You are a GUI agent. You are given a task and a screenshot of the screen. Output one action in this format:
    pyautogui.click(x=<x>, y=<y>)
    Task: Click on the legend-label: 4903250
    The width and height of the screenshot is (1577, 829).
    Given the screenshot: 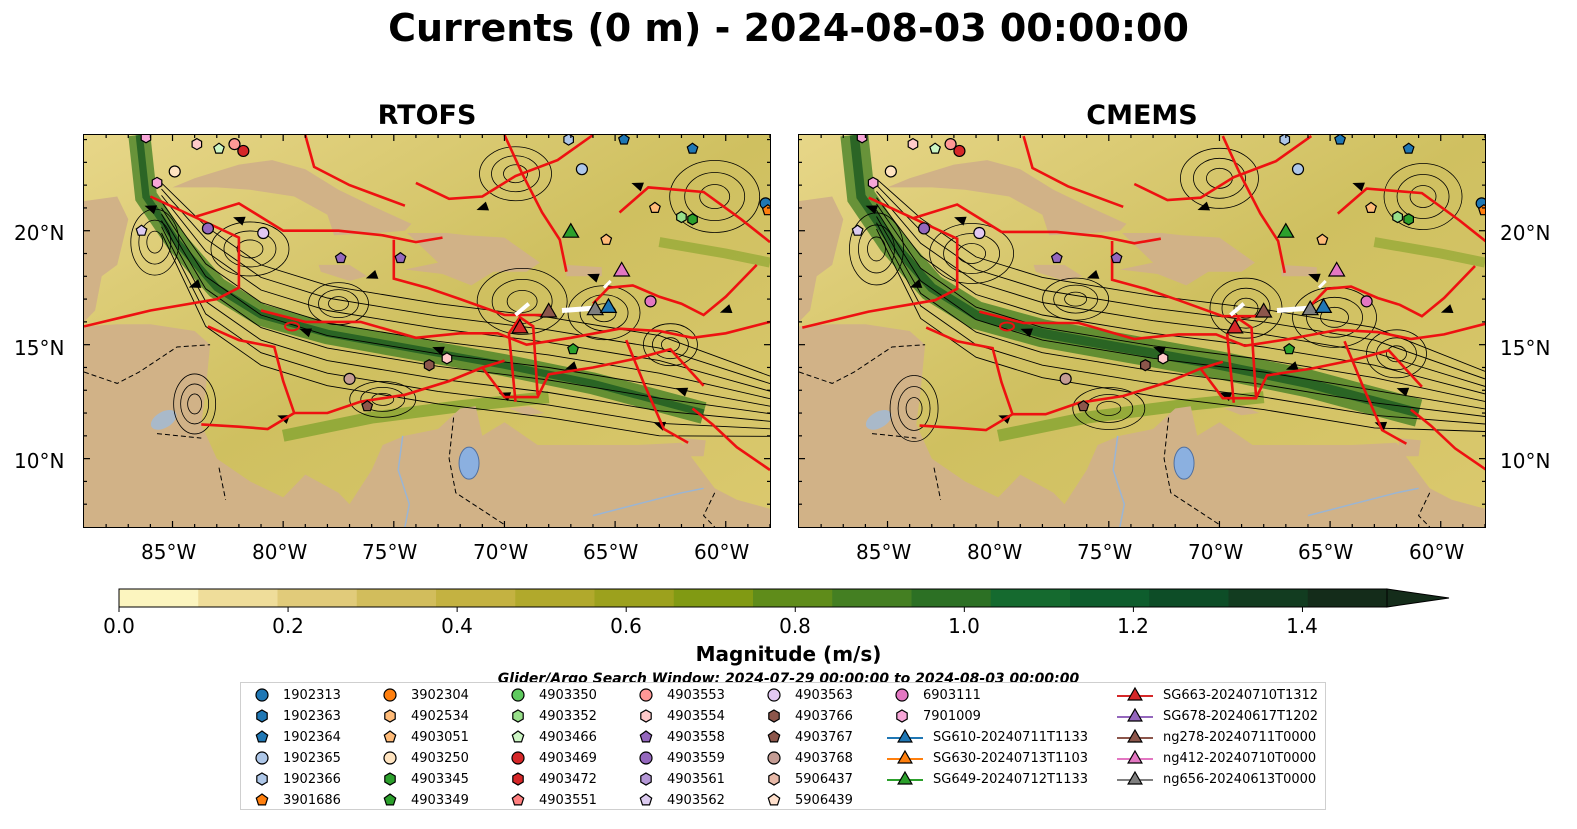 What is the action you would take?
    pyautogui.click(x=440, y=758)
    